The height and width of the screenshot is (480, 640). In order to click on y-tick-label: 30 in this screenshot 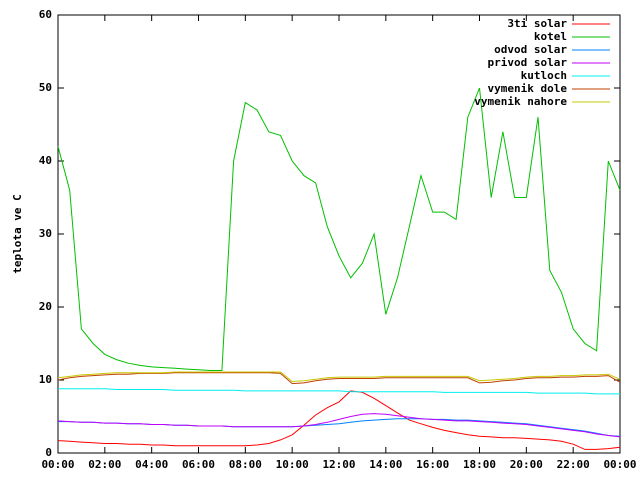, I will do `click(45, 233)`.